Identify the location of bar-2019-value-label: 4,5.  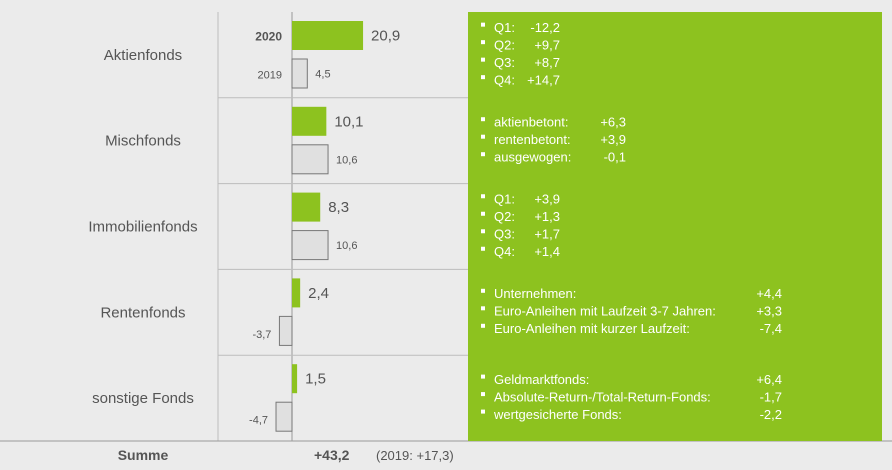
(322, 75).